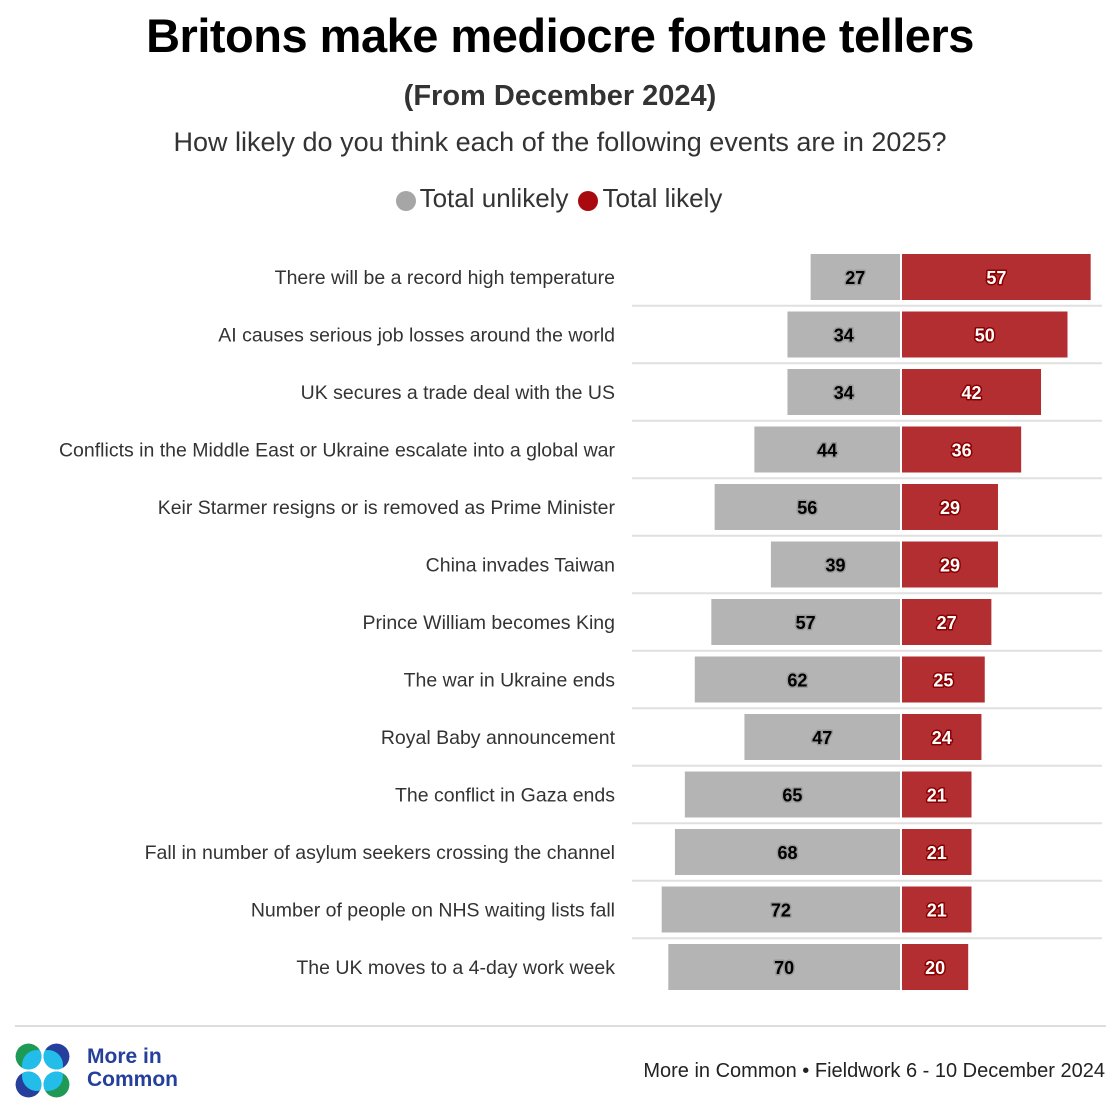 The image size is (1120, 1120). Describe the element at coordinates (560, 1026) in the screenshot. I see `footer-divider` at that location.